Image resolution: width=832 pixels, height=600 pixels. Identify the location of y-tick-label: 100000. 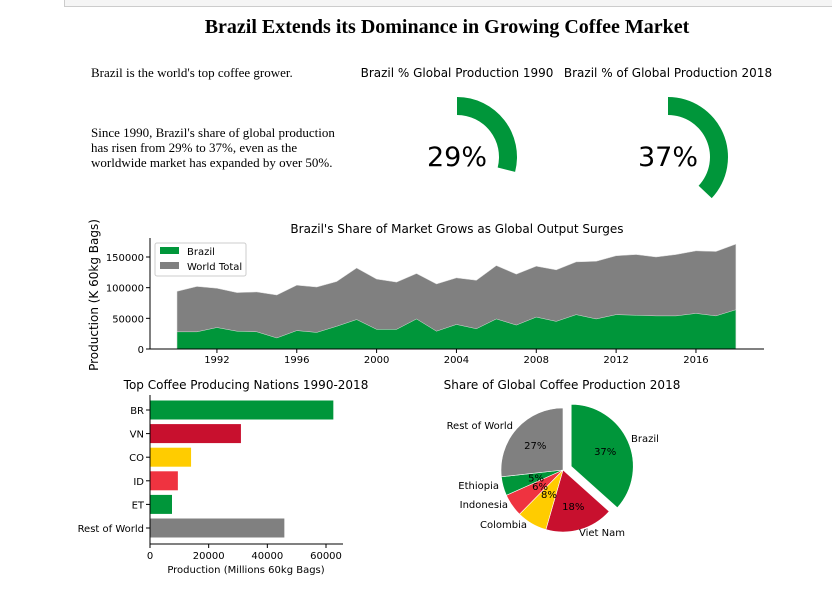
(125, 289).